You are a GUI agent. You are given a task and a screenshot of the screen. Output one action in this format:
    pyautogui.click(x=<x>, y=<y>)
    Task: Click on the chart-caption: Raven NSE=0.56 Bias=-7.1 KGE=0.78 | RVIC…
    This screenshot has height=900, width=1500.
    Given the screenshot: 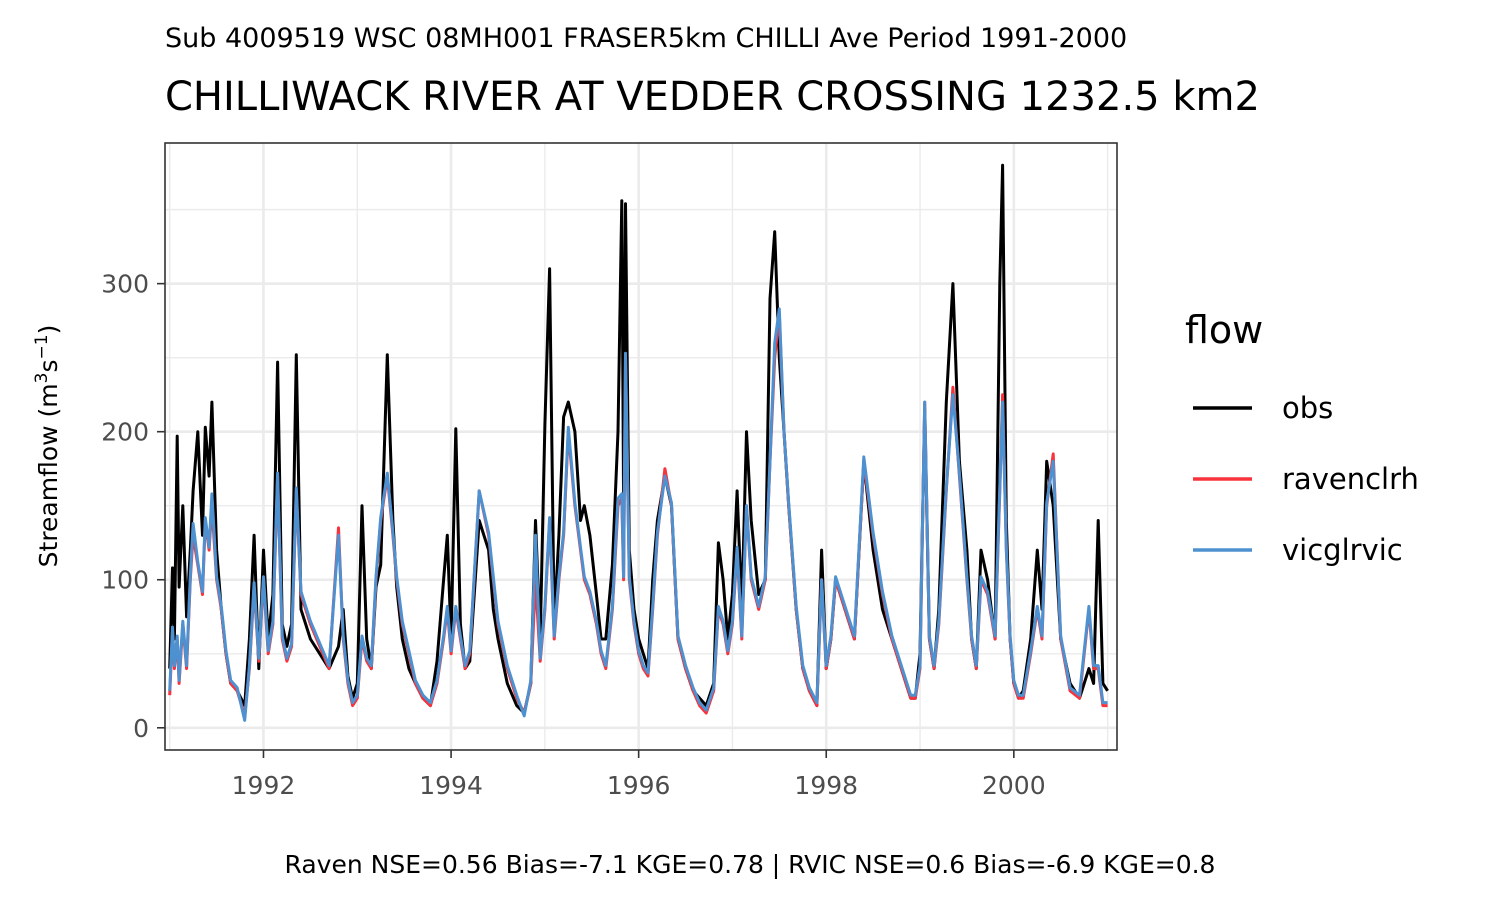 What is the action you would take?
    pyautogui.click(x=750, y=864)
    